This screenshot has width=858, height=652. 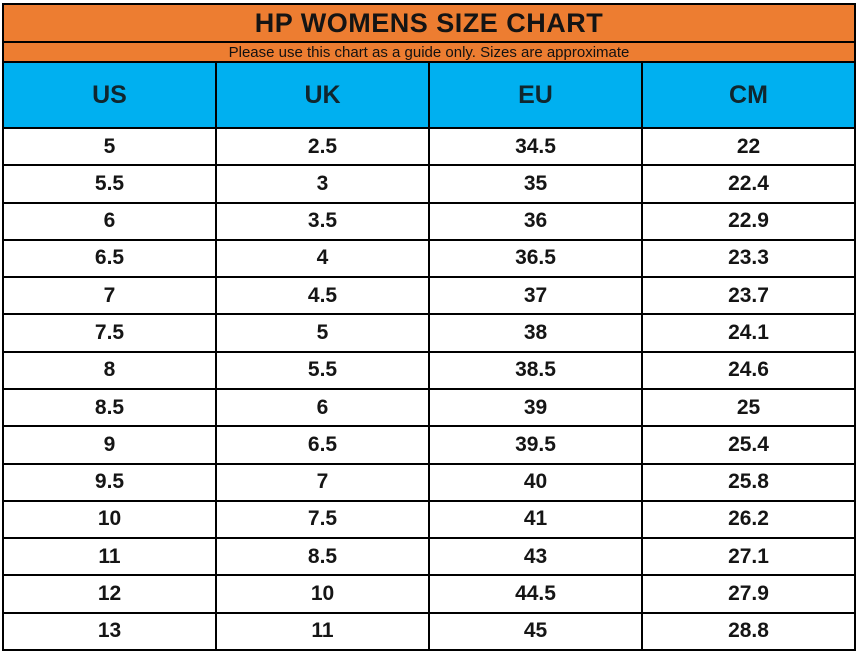 What do you see at coordinates (535, 221) in the screenshot?
I see `size-cell-eu: 36` at bounding box center [535, 221].